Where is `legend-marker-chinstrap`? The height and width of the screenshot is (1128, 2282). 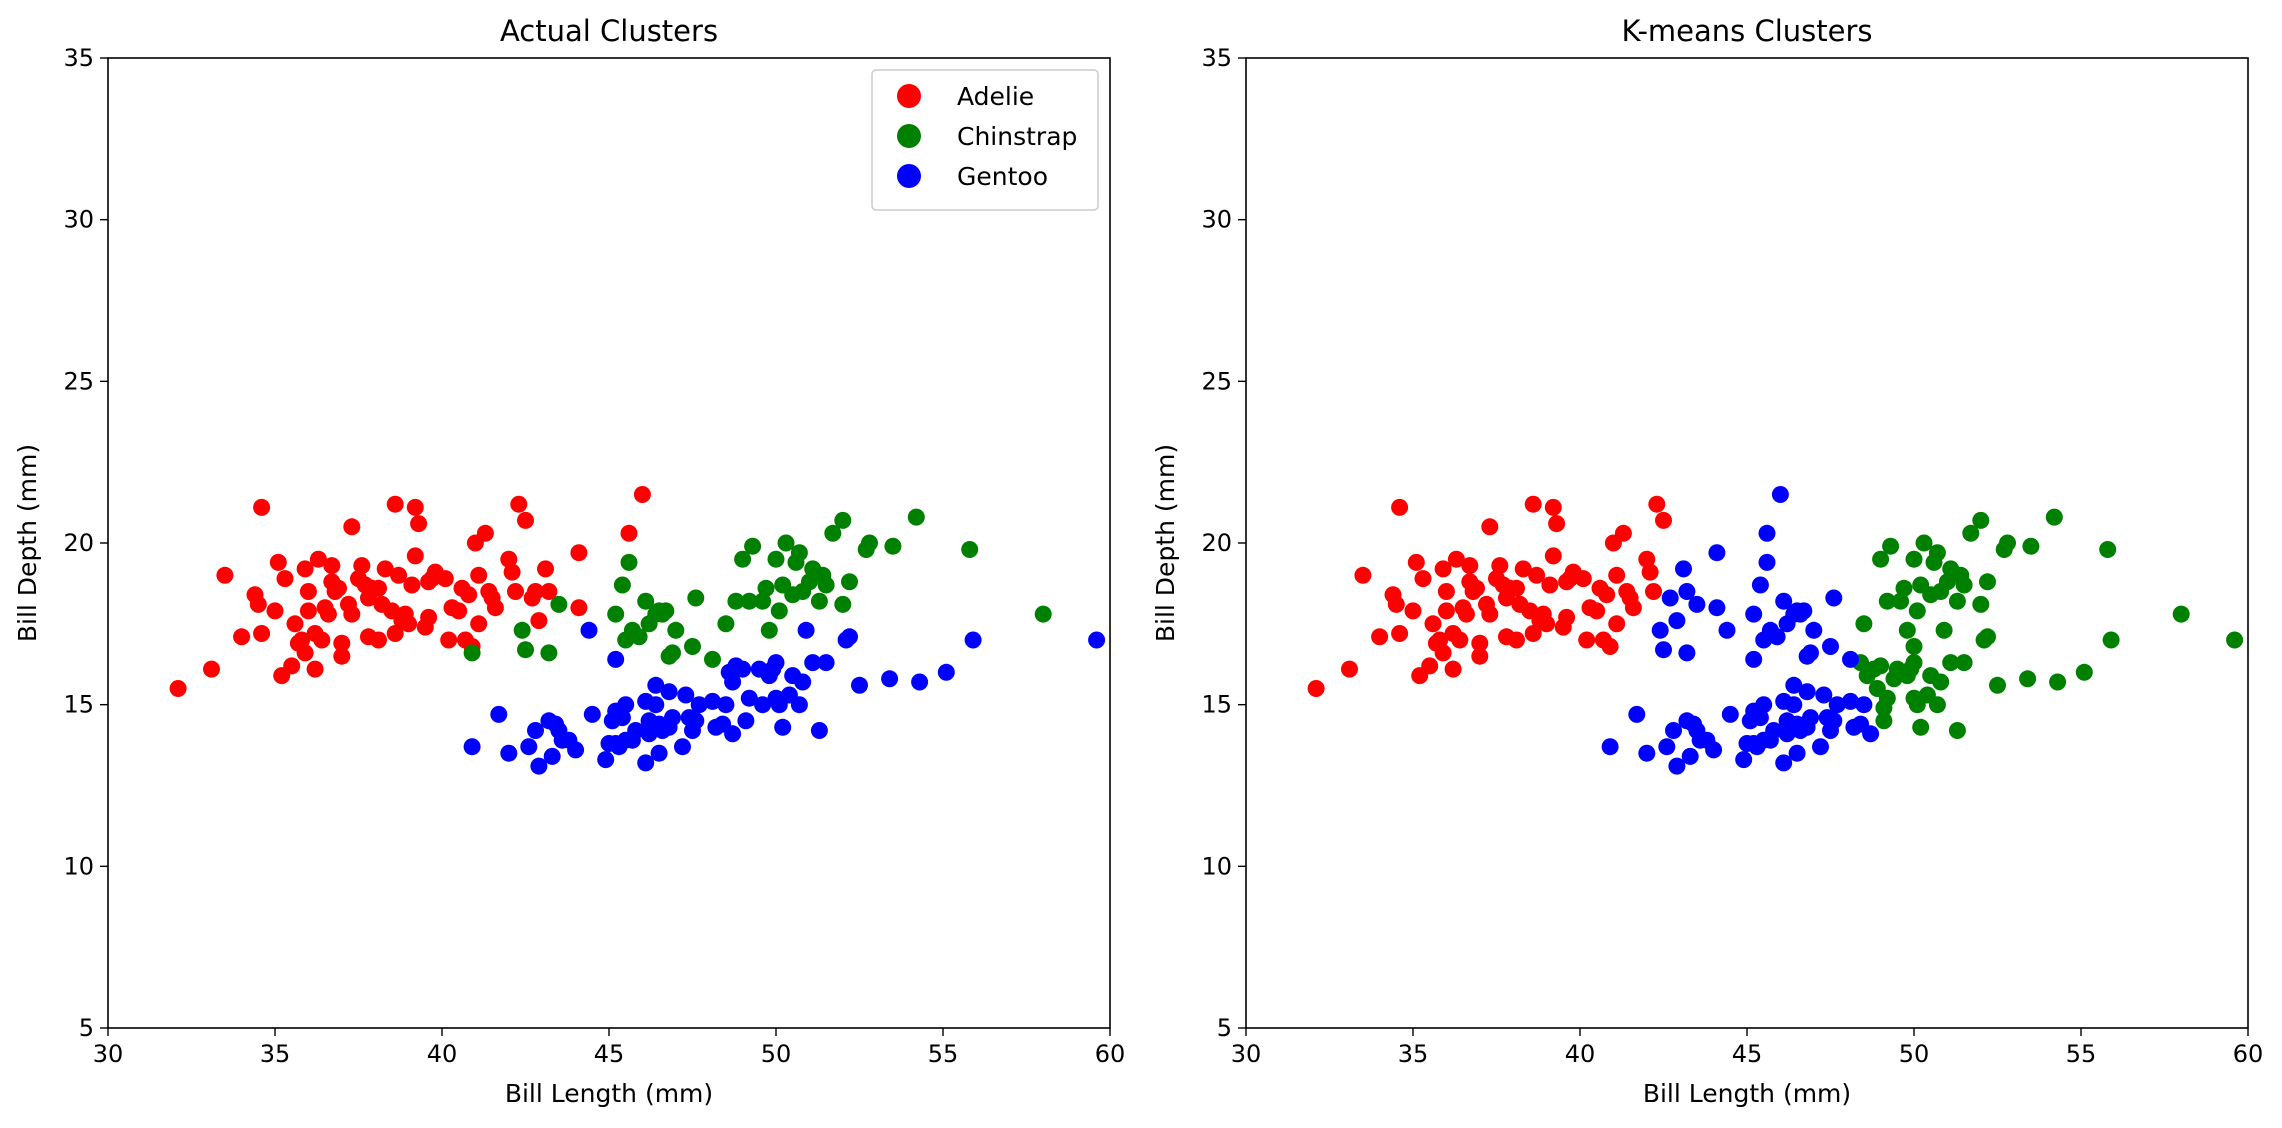 legend-marker-chinstrap is located at coordinates (909, 136).